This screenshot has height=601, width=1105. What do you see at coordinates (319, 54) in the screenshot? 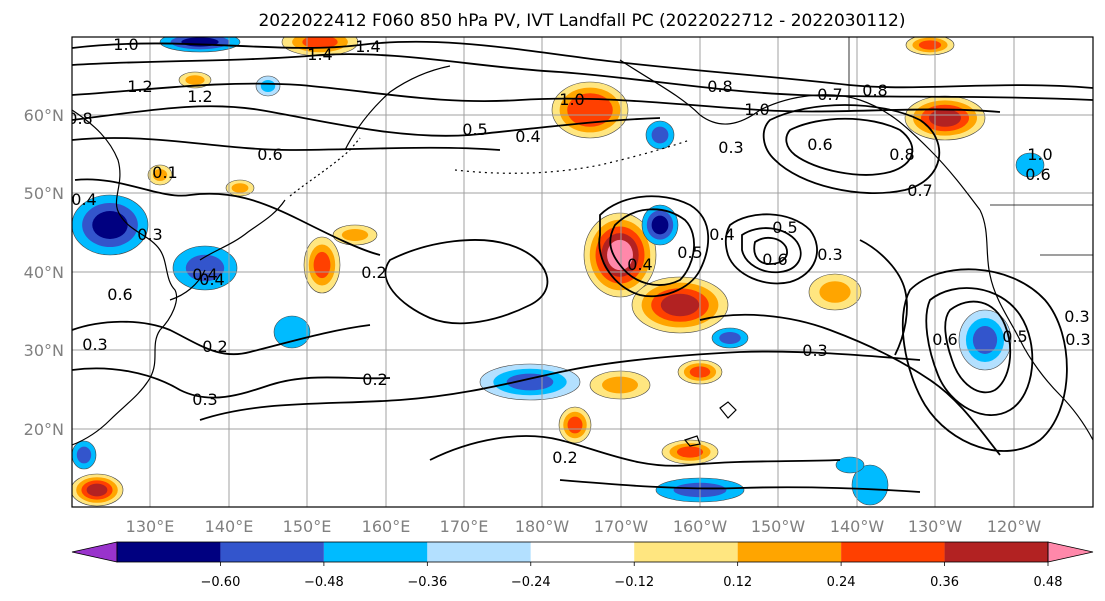
I see `contour-label: 1.4` at bounding box center [319, 54].